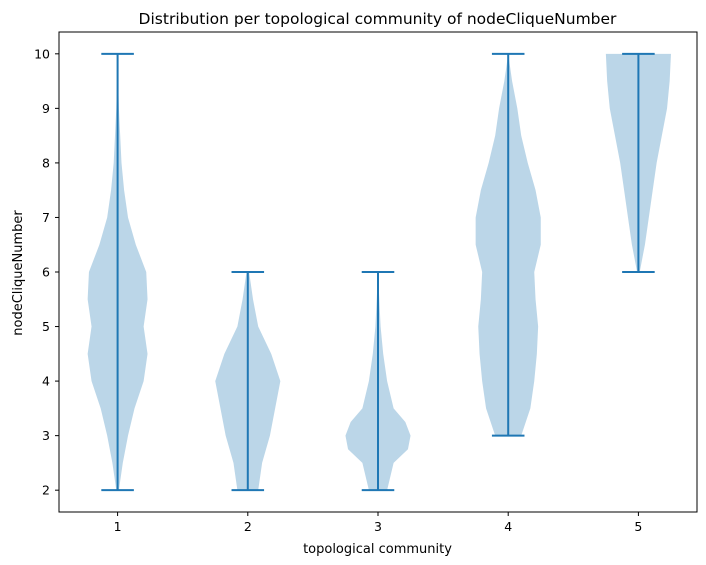 This screenshot has height=565, width=706. Describe the element at coordinates (378, 526) in the screenshot. I see `x-tick-label-3: 3` at that location.